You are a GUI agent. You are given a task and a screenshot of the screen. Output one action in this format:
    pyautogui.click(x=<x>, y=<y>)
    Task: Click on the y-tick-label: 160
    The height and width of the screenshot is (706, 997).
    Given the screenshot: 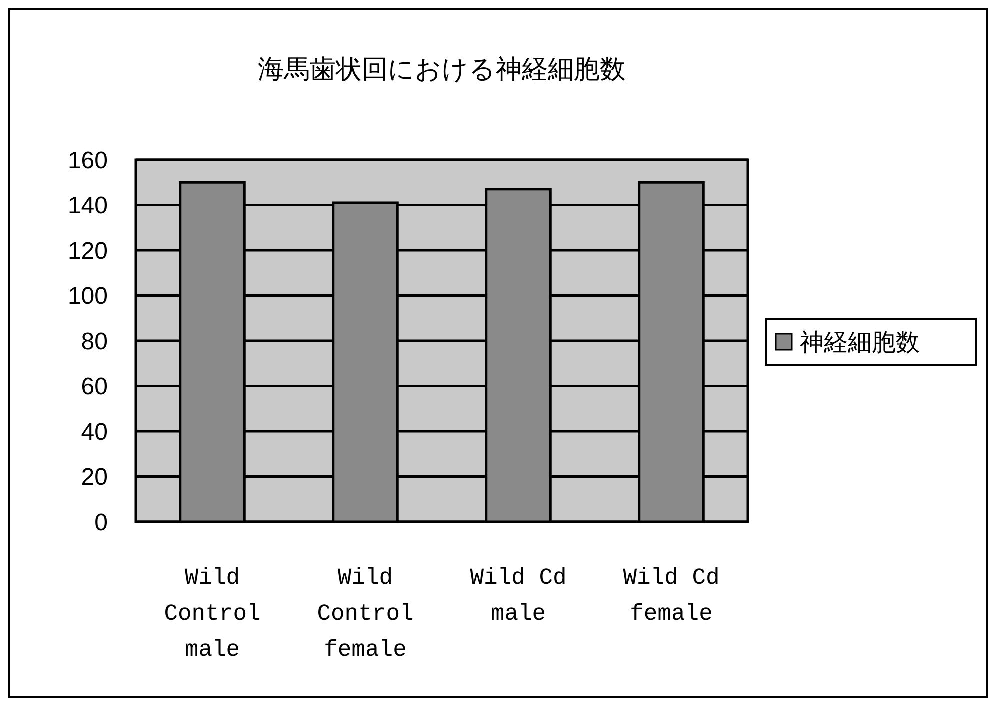 What is the action you would take?
    pyautogui.click(x=88, y=160)
    